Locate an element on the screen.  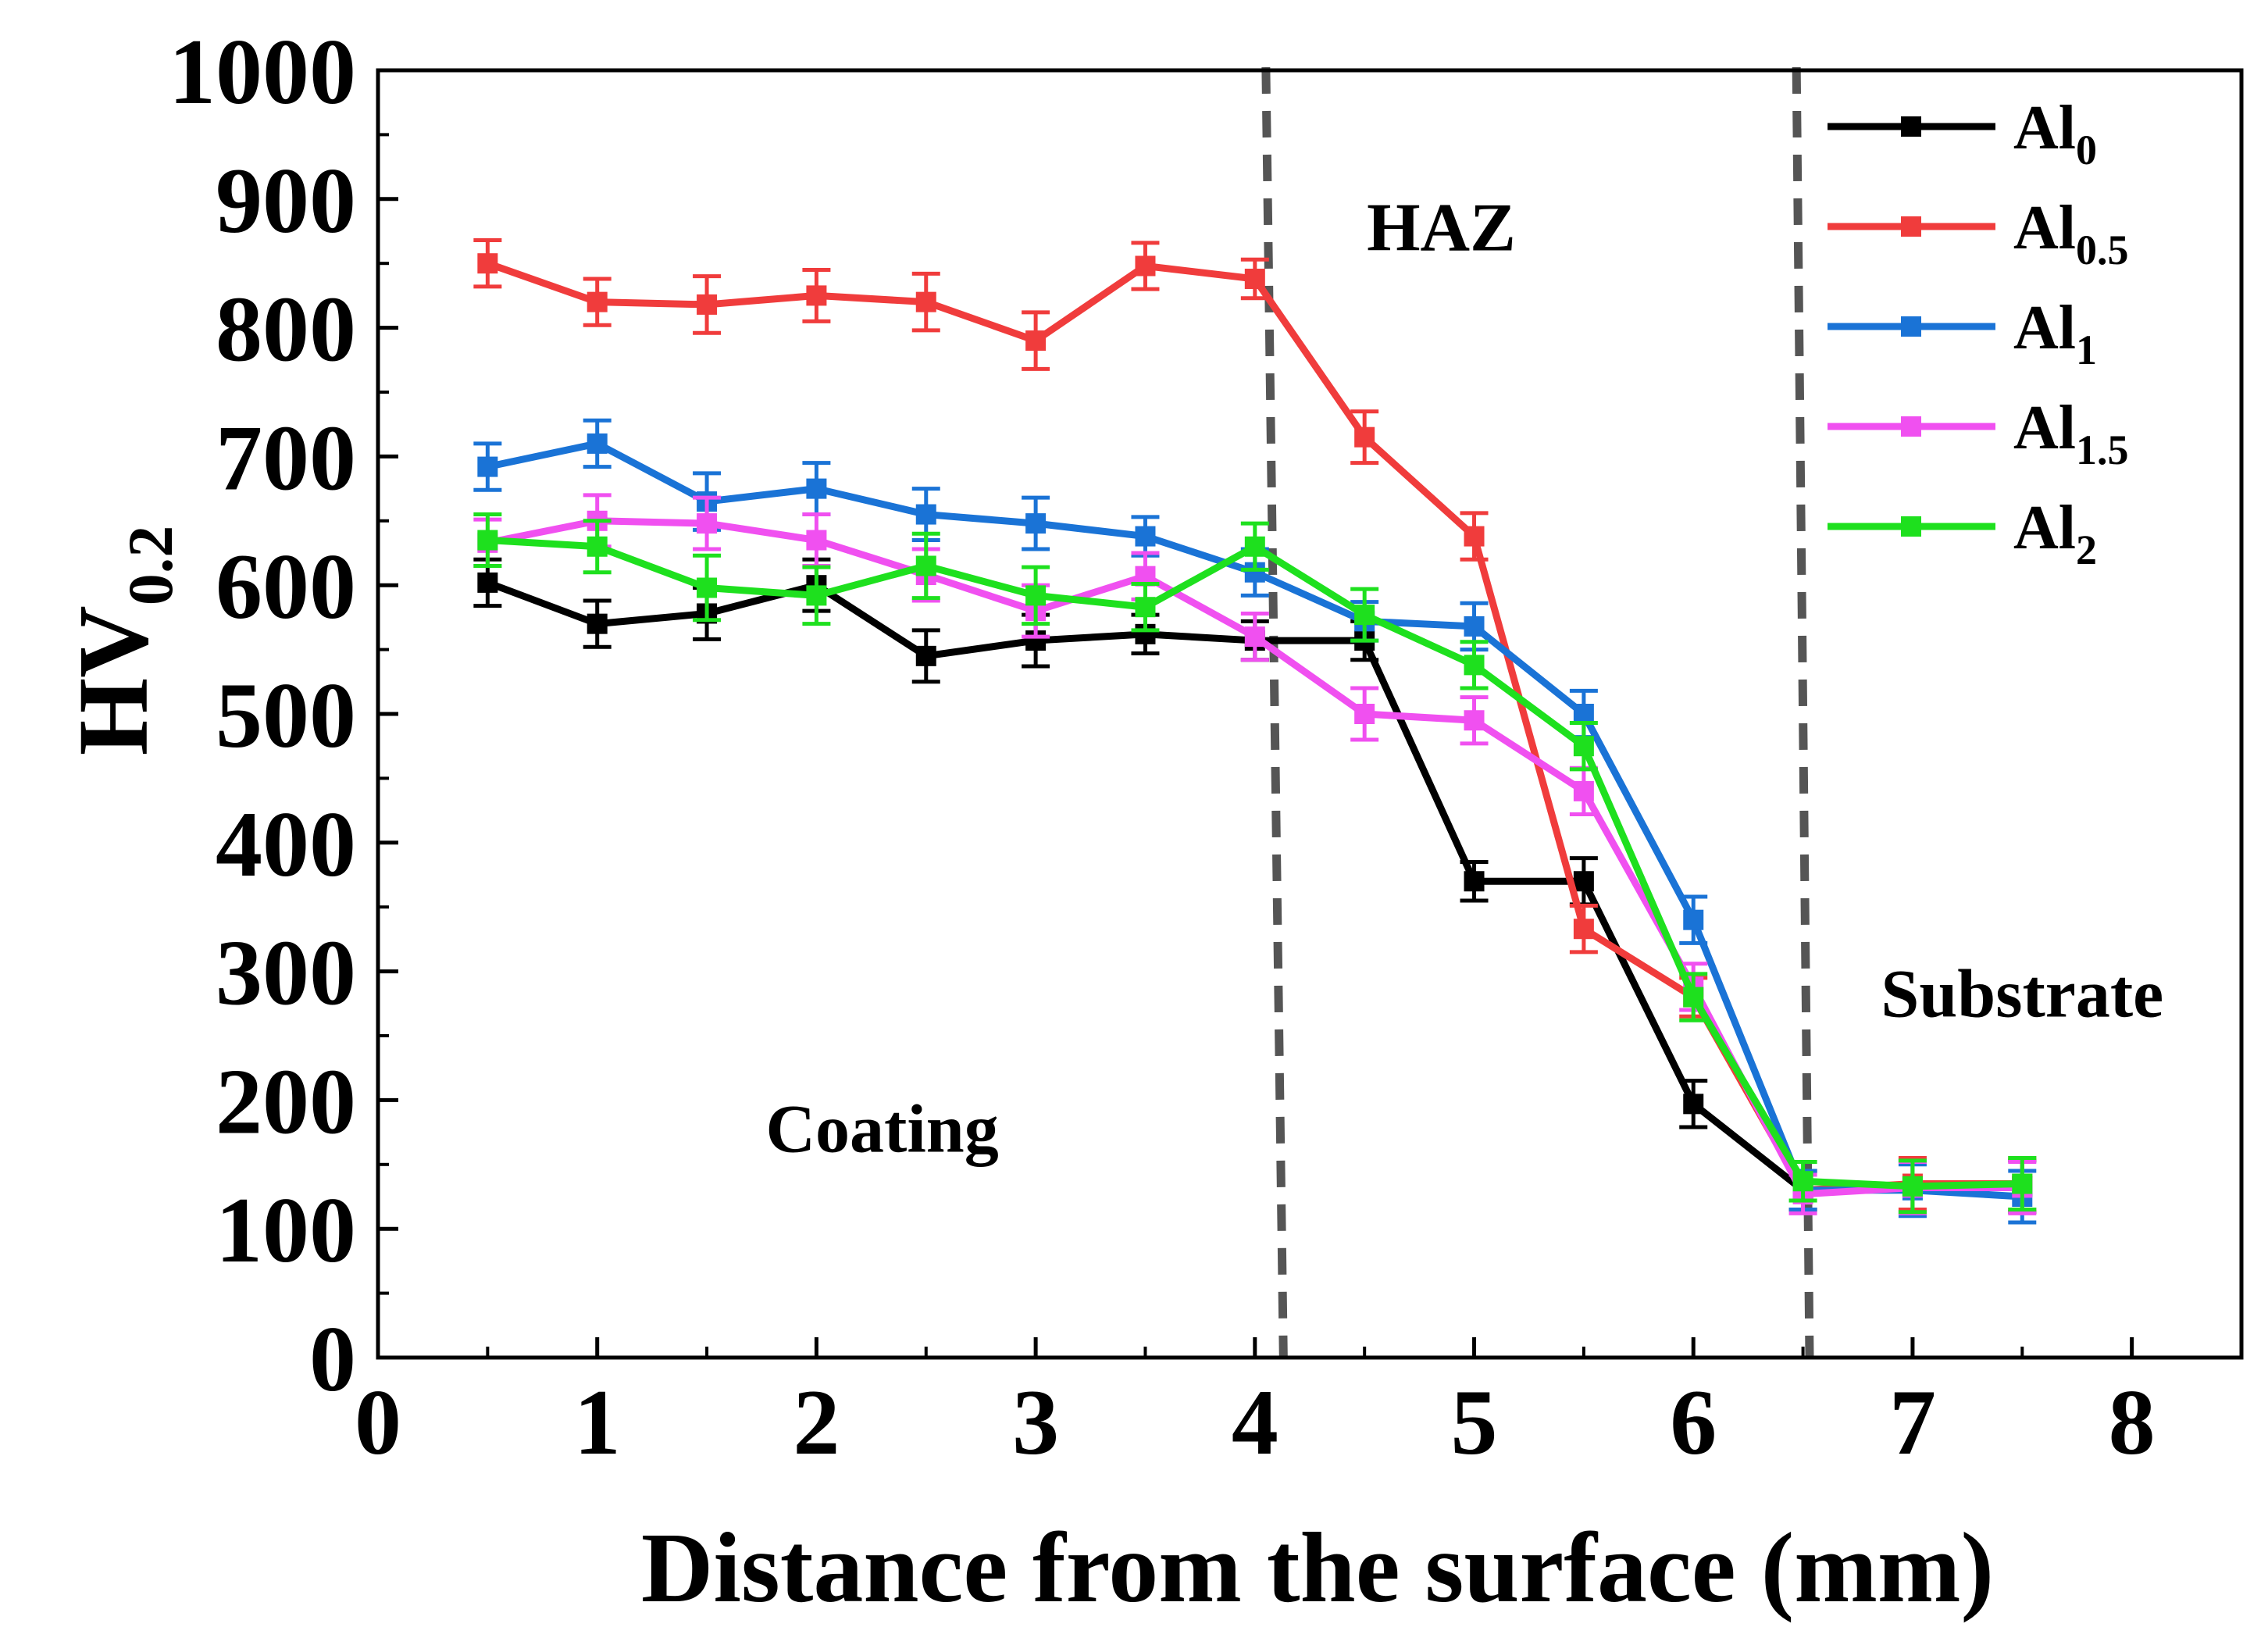
y-tick-label: 200 is located at coordinates (286, 1101).